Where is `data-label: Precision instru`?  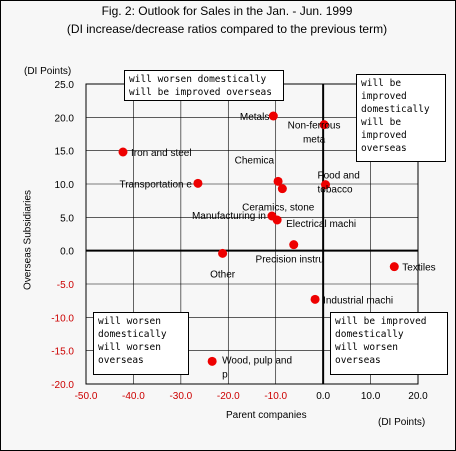
data-label: Precision instru is located at coordinates (290, 260).